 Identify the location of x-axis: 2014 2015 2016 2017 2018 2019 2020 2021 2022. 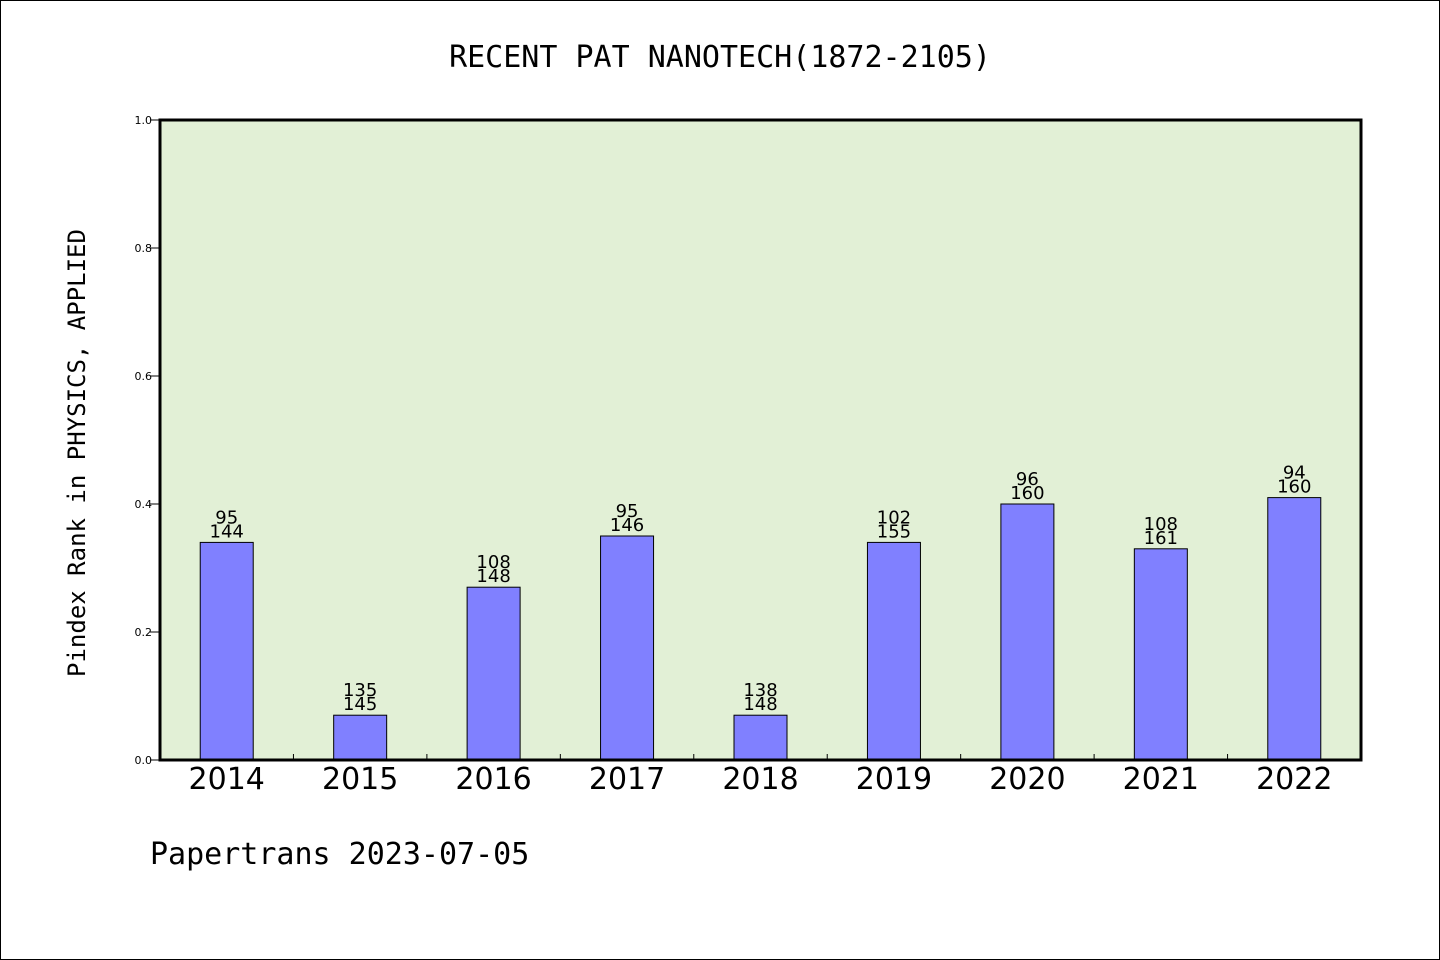
(760, 775).